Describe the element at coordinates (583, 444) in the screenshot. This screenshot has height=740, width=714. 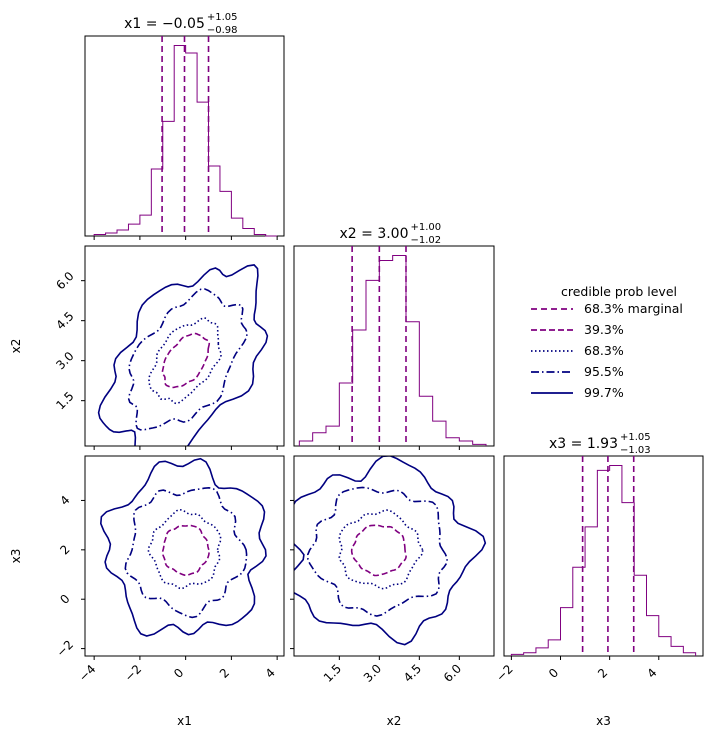
I see `title-x3: x3 = 1.93` at that location.